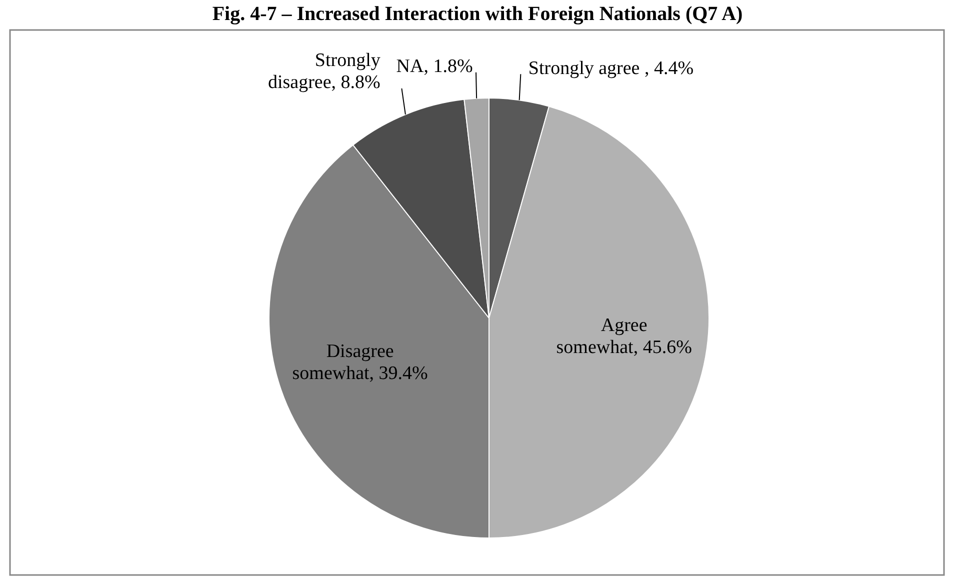  I want to click on slice-label: Agree somewhat, 45.6%, so click(624, 336).